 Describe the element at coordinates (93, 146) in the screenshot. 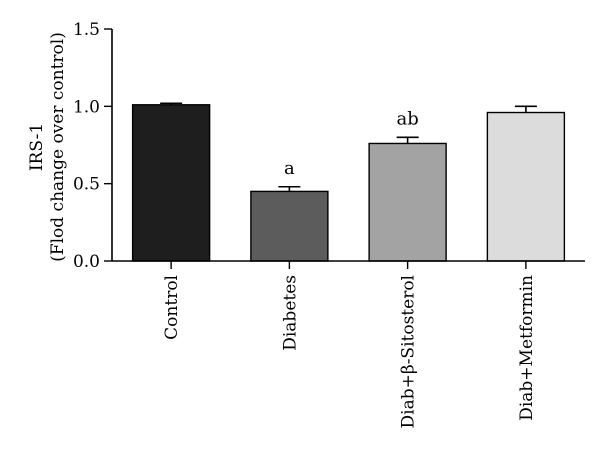

I see `y-axis: 0.0 0.5 1.0 1.5` at that location.